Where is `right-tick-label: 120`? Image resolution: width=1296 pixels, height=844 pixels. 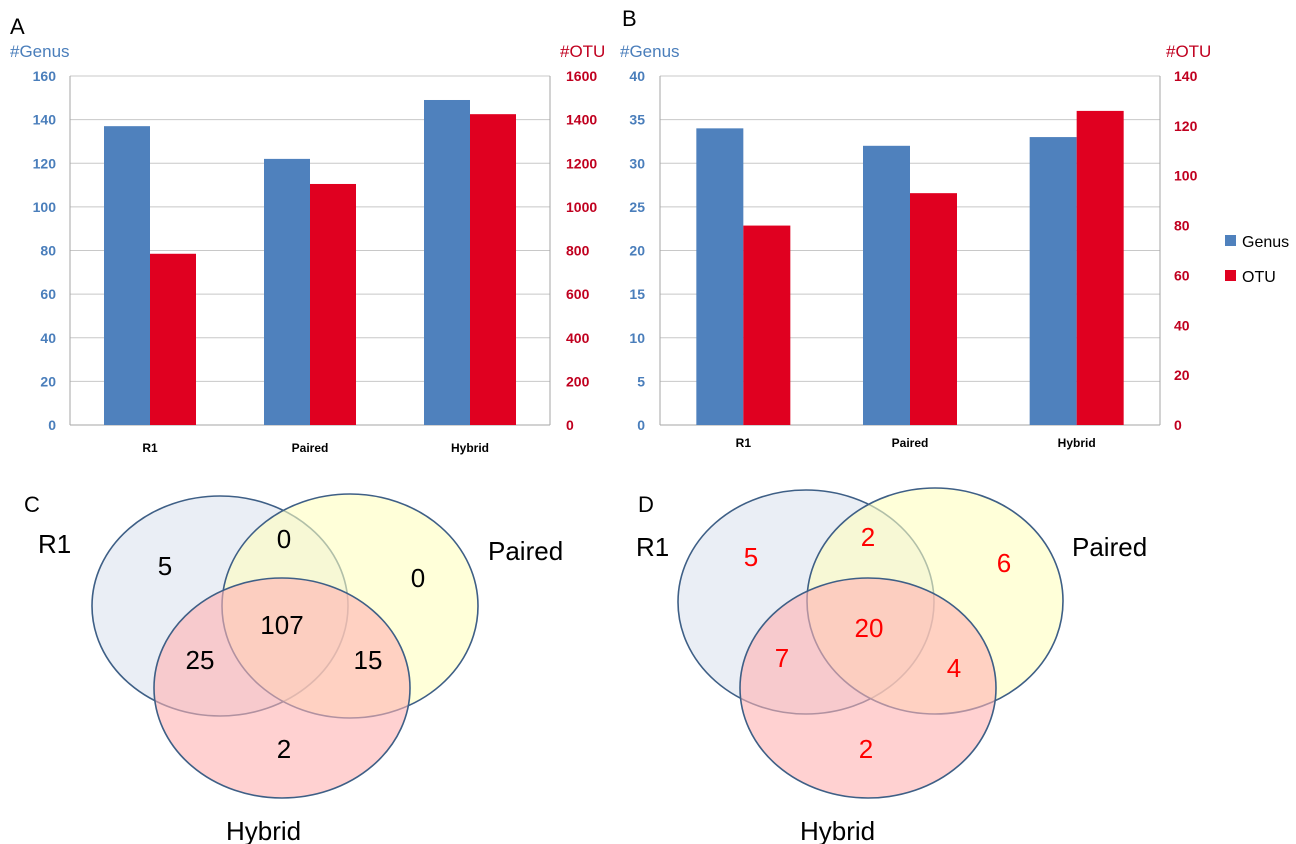 right-tick-label: 120 is located at coordinates (1186, 126).